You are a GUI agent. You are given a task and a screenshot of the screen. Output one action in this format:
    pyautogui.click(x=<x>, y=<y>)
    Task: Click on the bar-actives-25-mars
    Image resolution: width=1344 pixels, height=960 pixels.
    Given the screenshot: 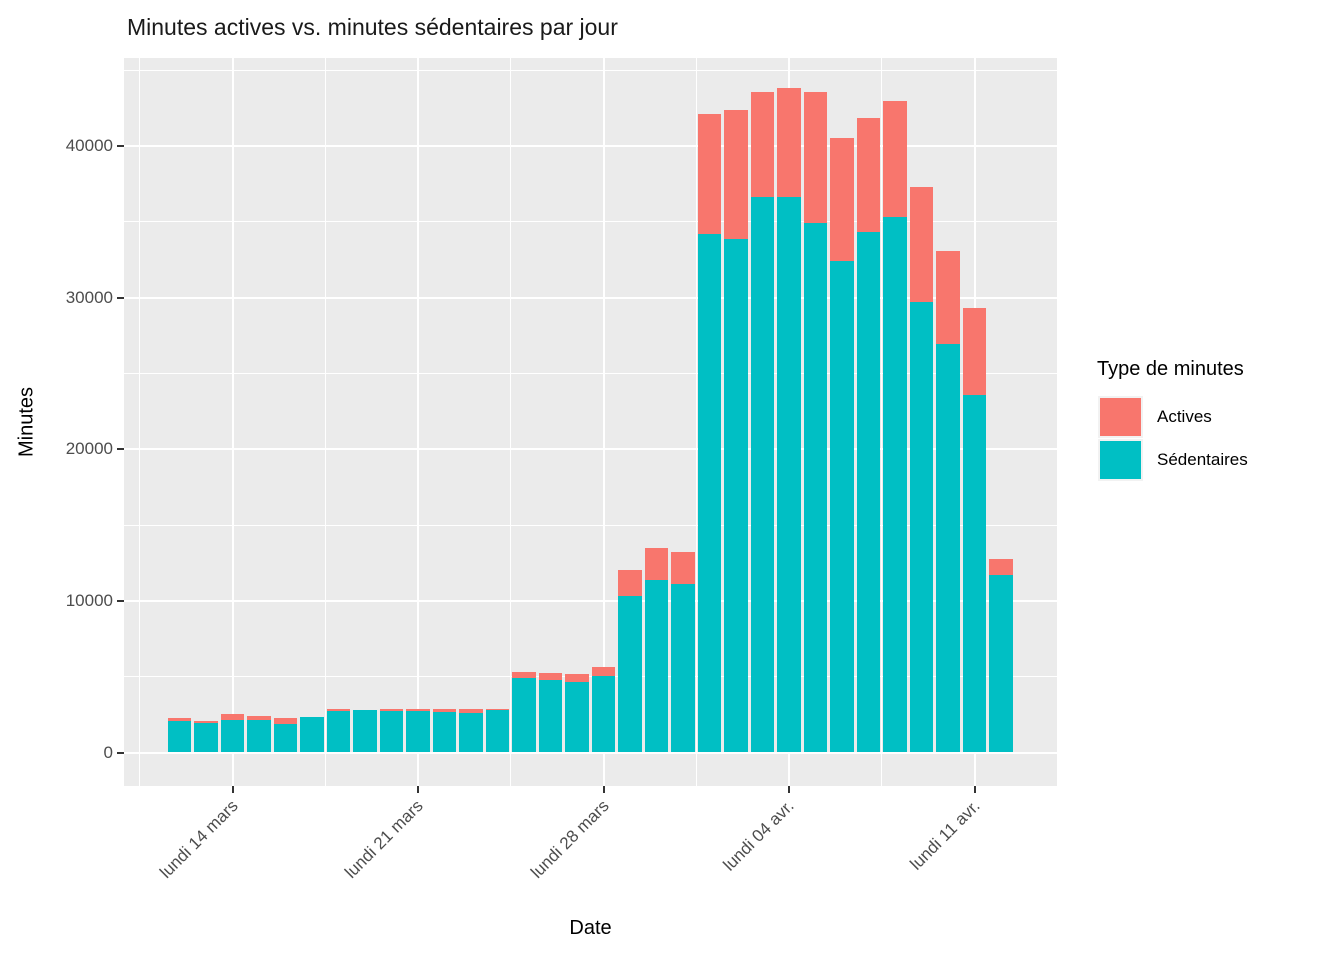 What is the action you would take?
    pyautogui.click(x=524, y=675)
    